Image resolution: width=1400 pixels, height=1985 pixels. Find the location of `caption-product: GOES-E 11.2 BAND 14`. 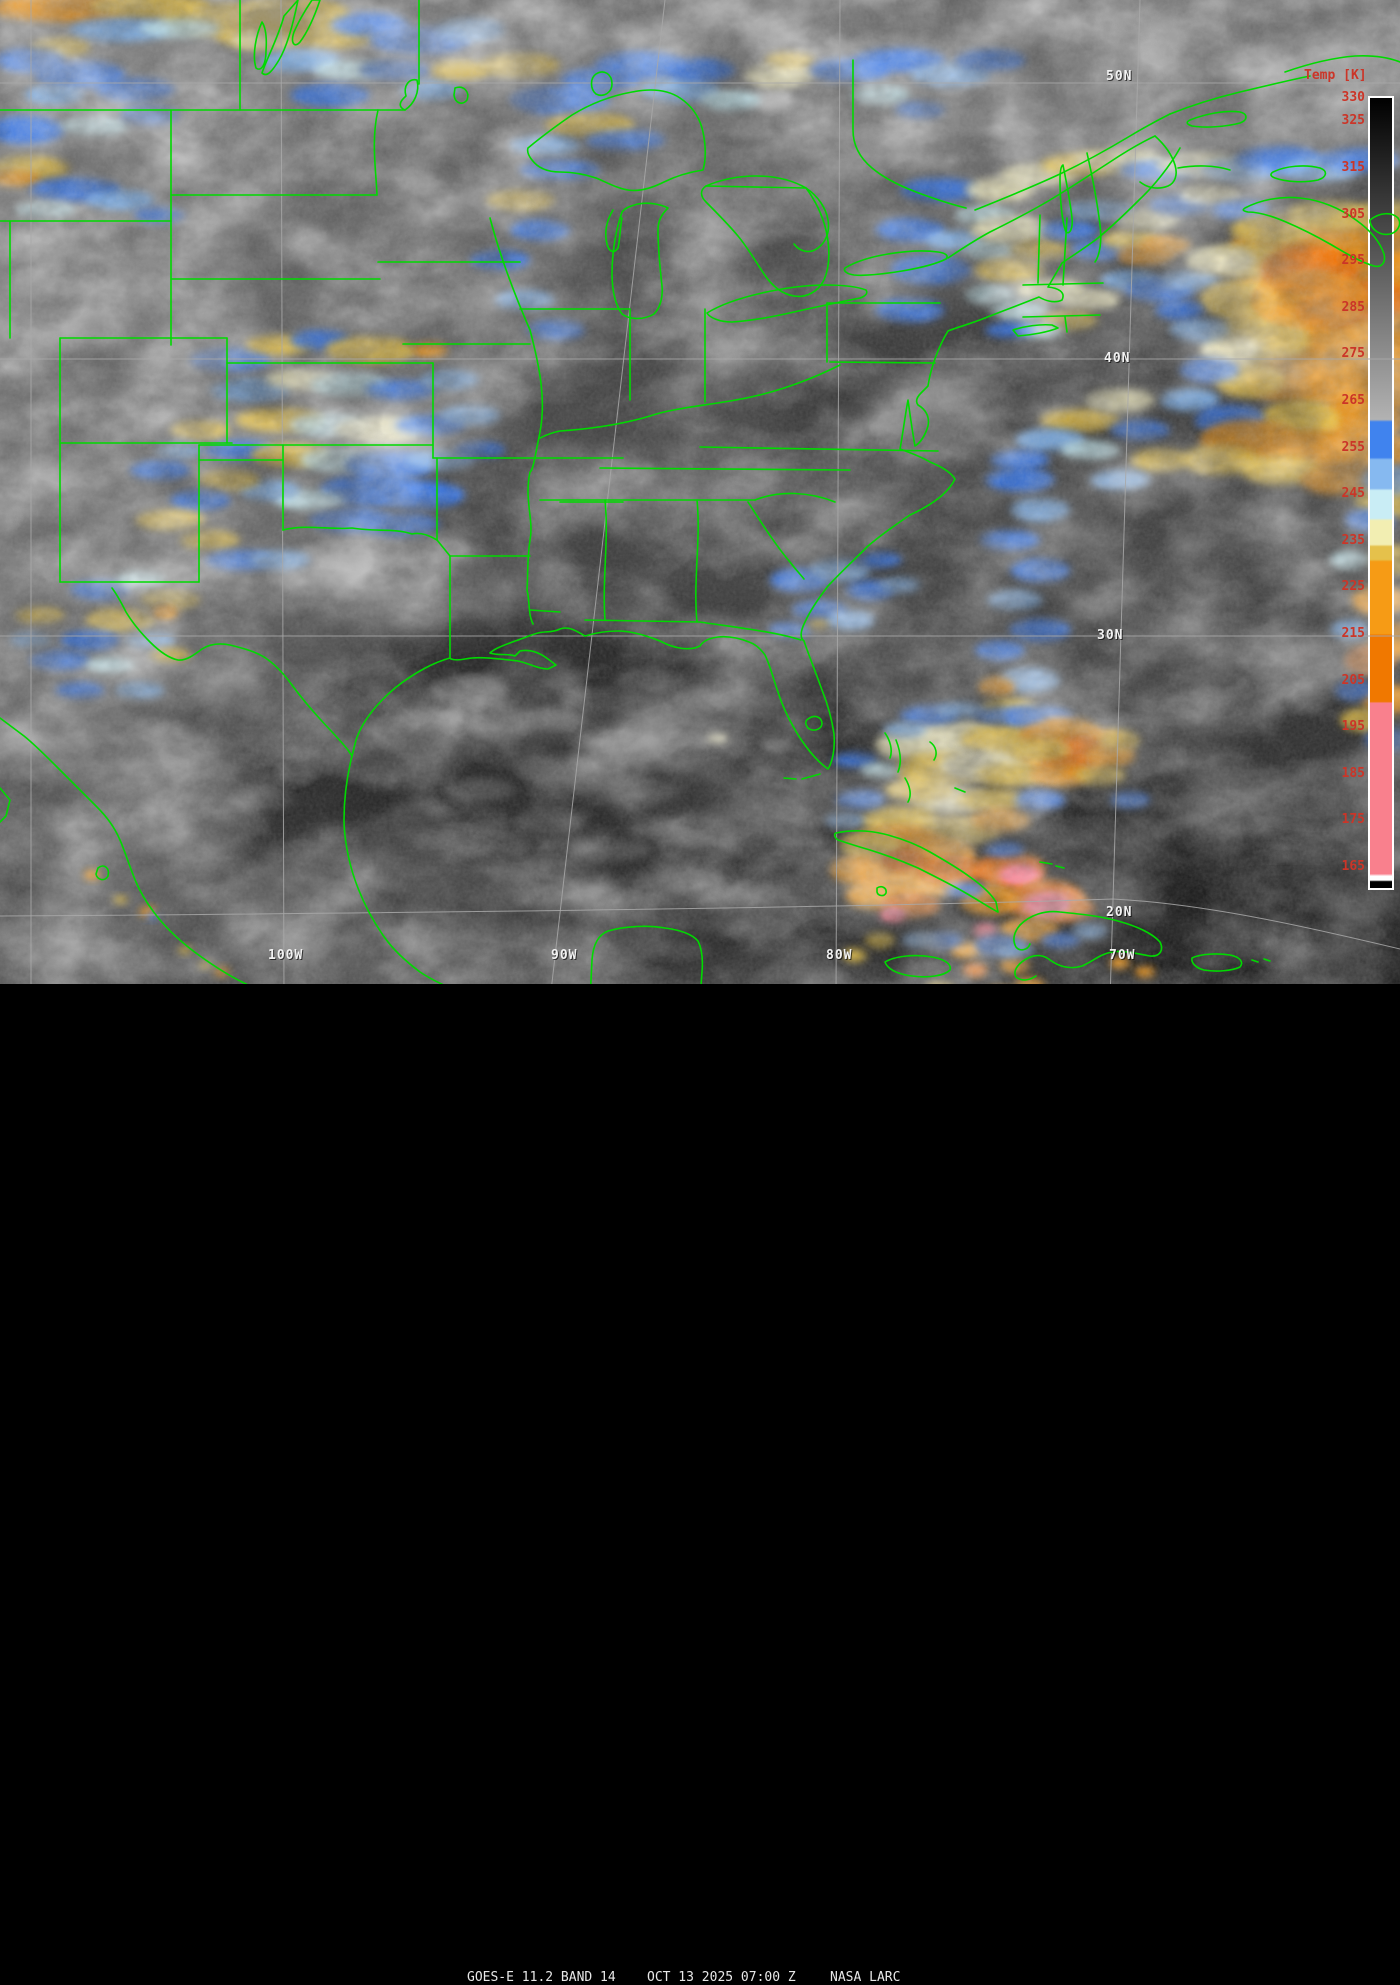

caption-product: GOES-E 11.2 BAND 14 is located at coordinates (541, 1977).